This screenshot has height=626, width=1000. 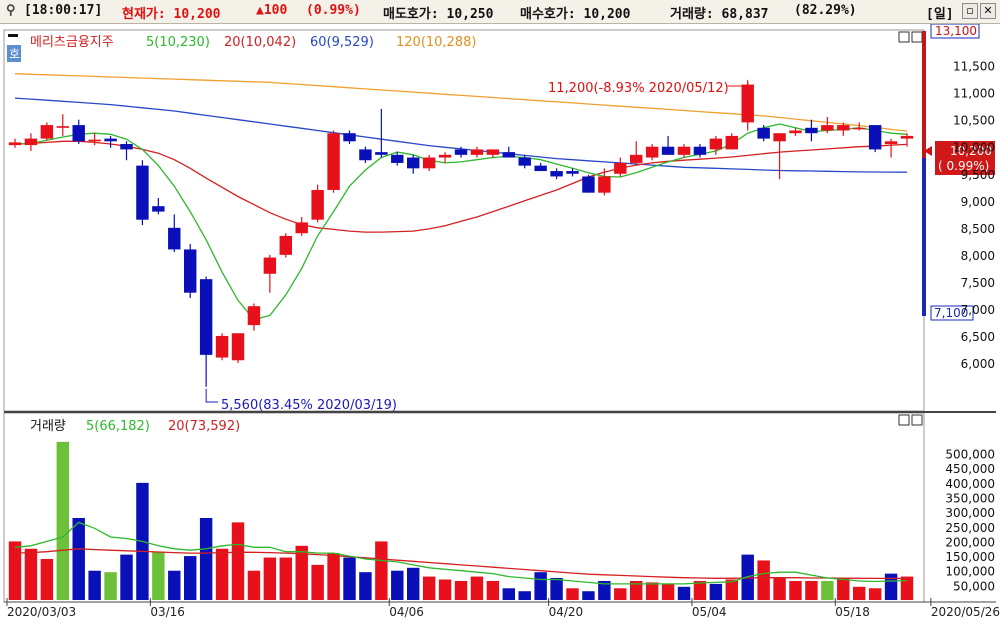 What do you see at coordinates (212, 395) in the screenshot?
I see `min-arrow` at bounding box center [212, 395].